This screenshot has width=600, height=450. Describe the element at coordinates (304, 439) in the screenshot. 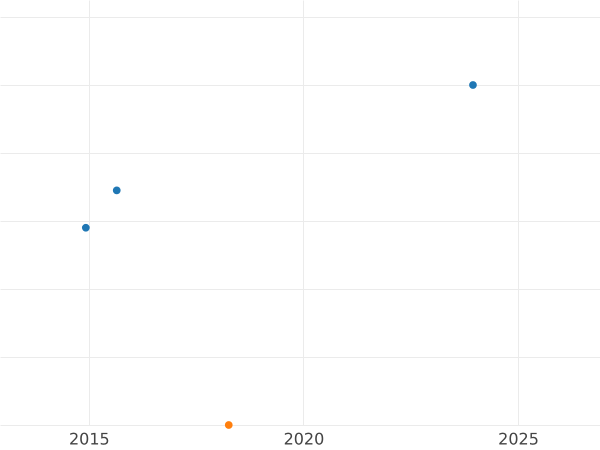

I see `x-tick-label: 2020` at that location.